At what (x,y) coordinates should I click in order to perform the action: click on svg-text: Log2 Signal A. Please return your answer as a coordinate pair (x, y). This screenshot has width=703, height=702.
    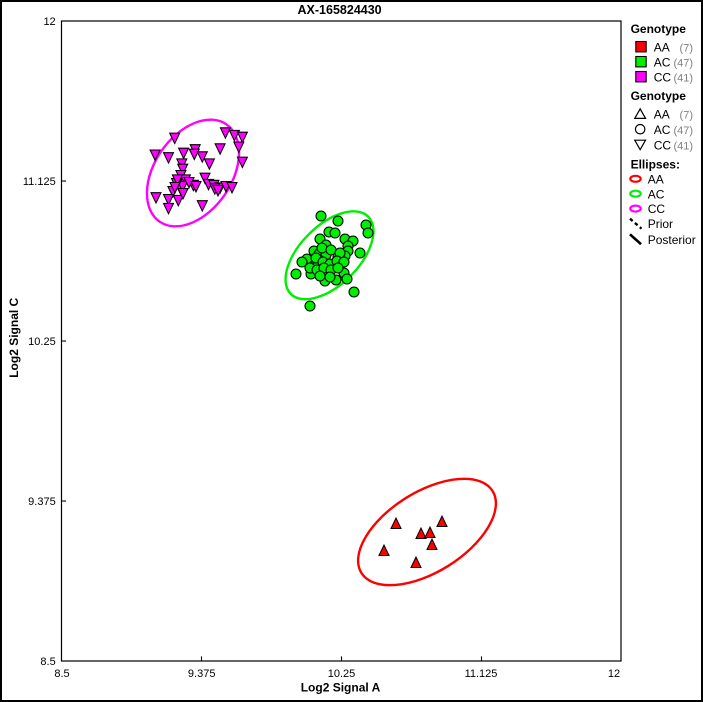
    Looking at the image, I should click on (341, 687).